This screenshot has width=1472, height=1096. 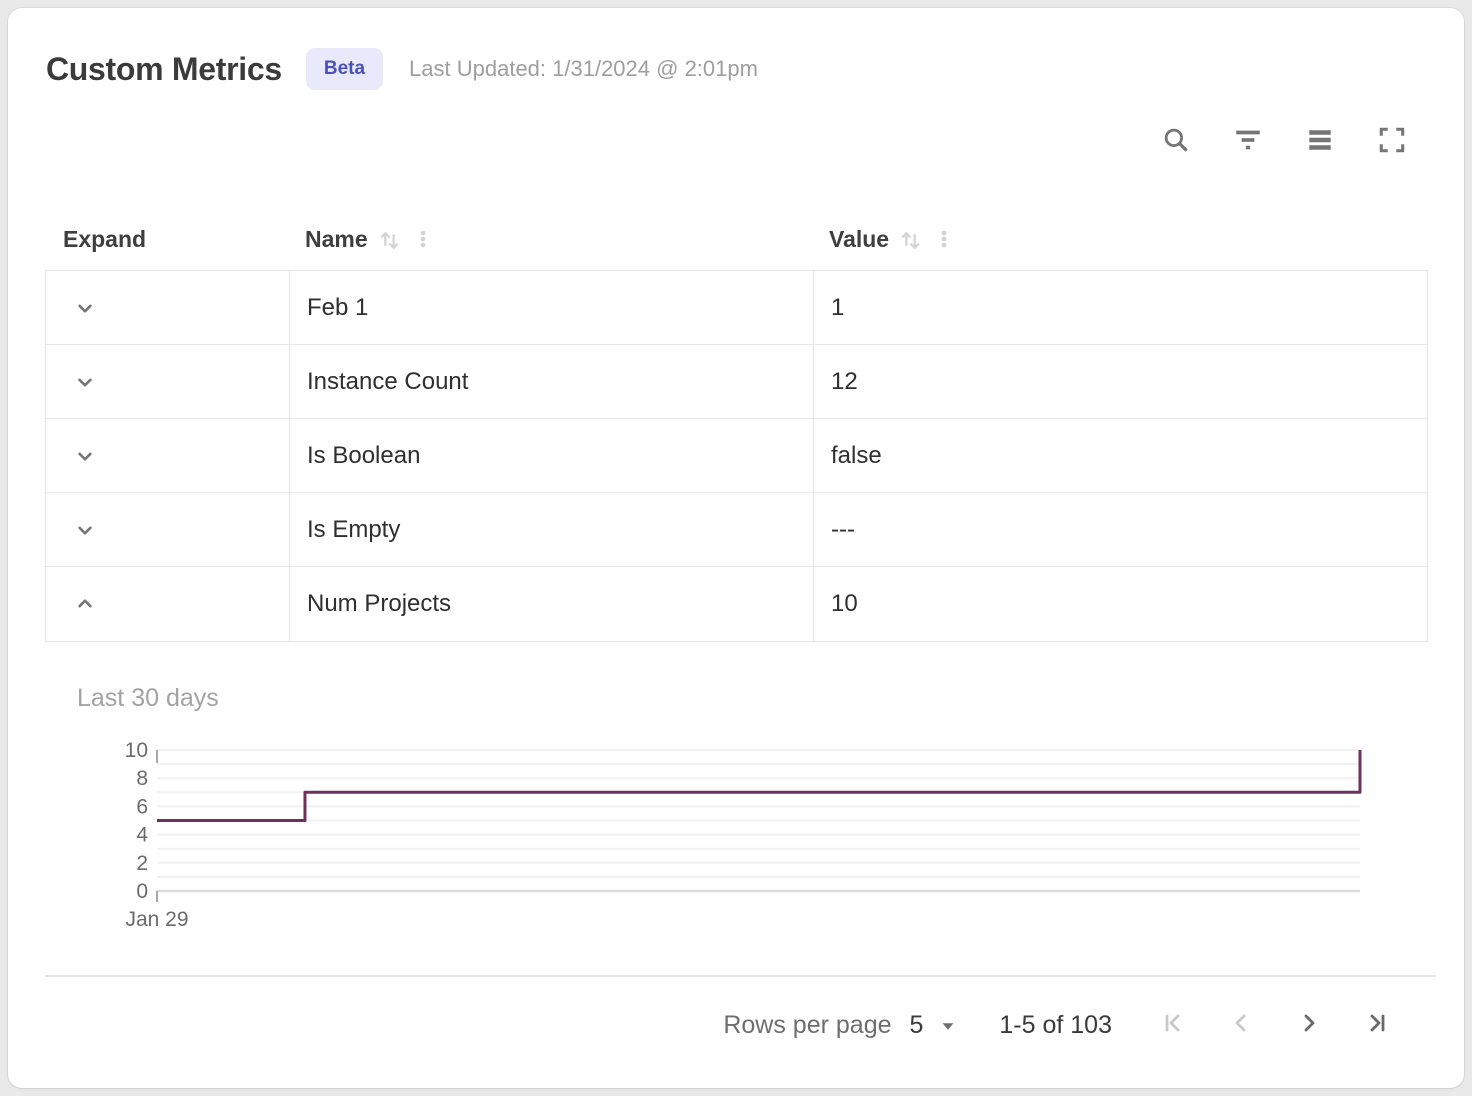 What do you see at coordinates (148, 698) in the screenshot?
I see `chart-title: Last 30 days` at bounding box center [148, 698].